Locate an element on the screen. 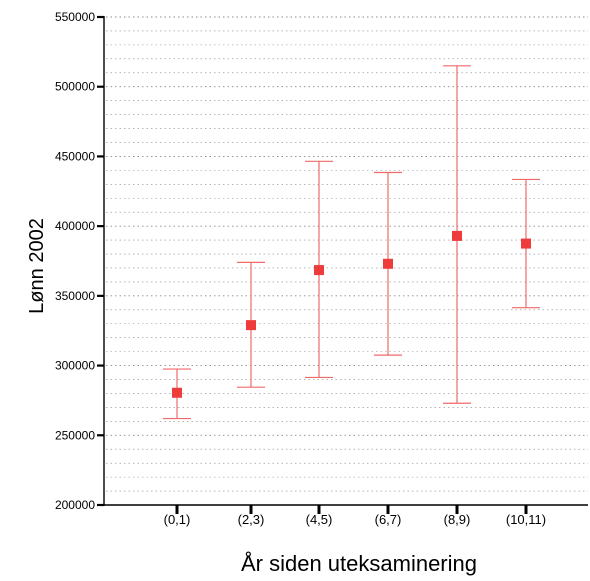  y-tick-label: 300000 is located at coordinates (75, 366).